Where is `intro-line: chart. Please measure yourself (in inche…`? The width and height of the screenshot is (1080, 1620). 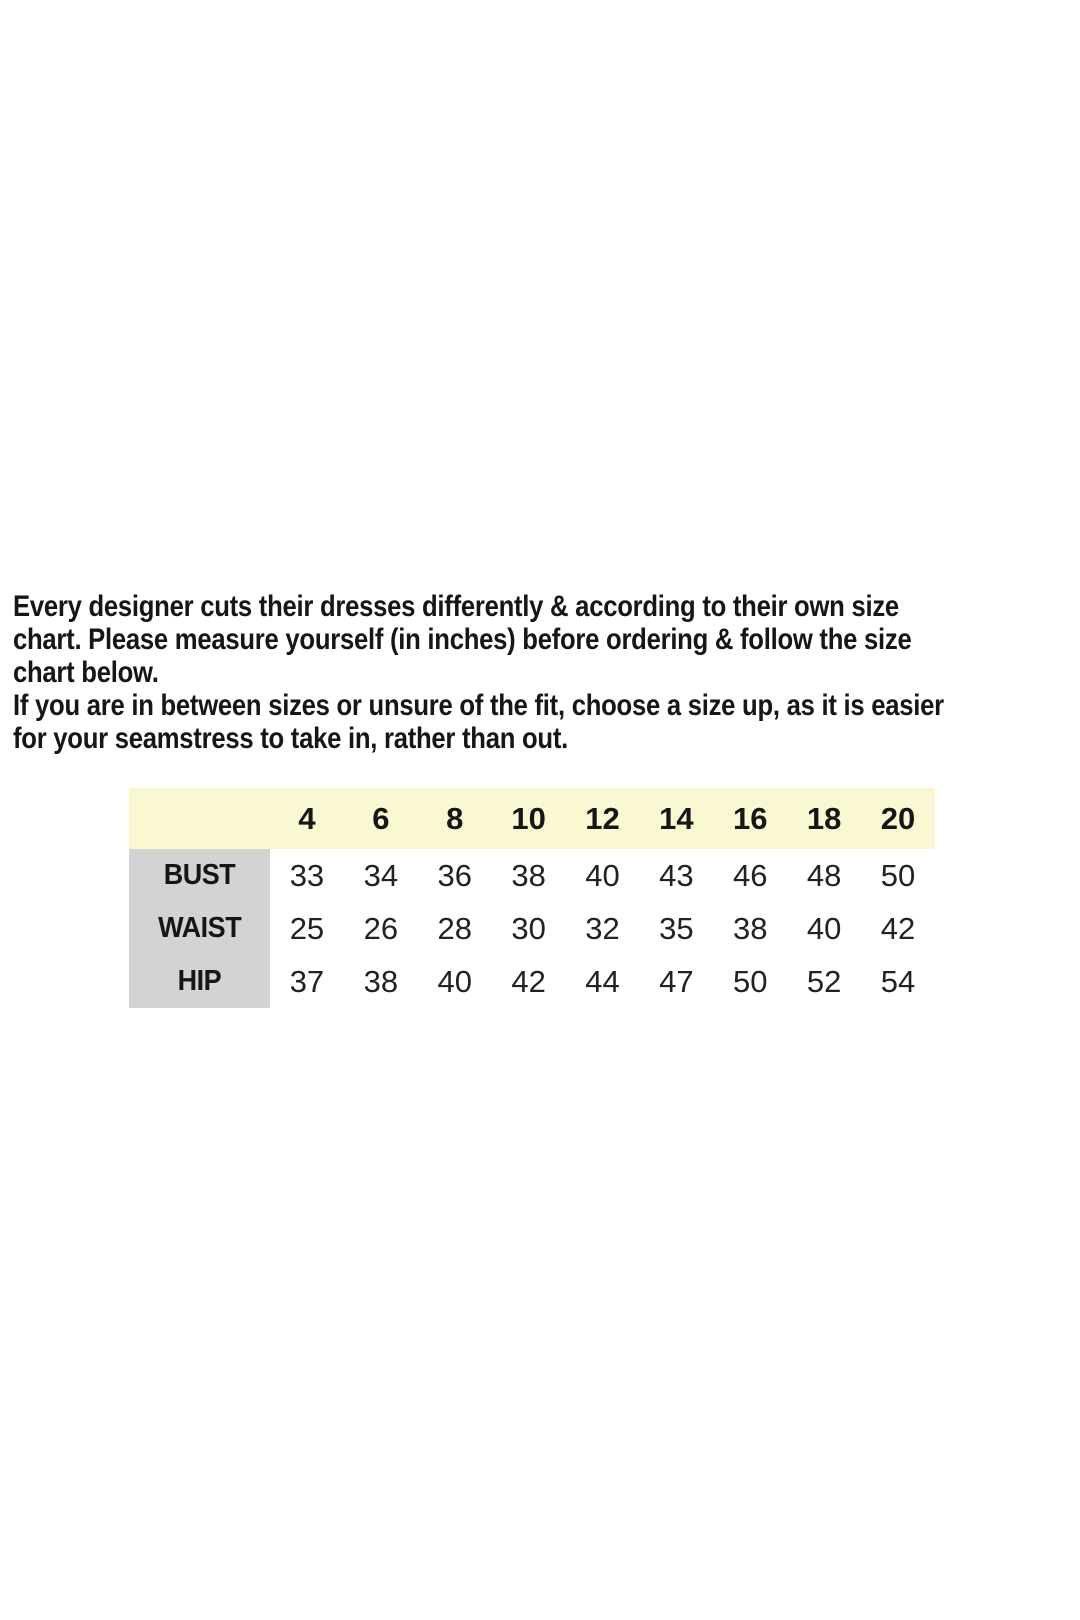
intro-line: chart. Please measure yourself (in inche… is located at coordinates (462, 639).